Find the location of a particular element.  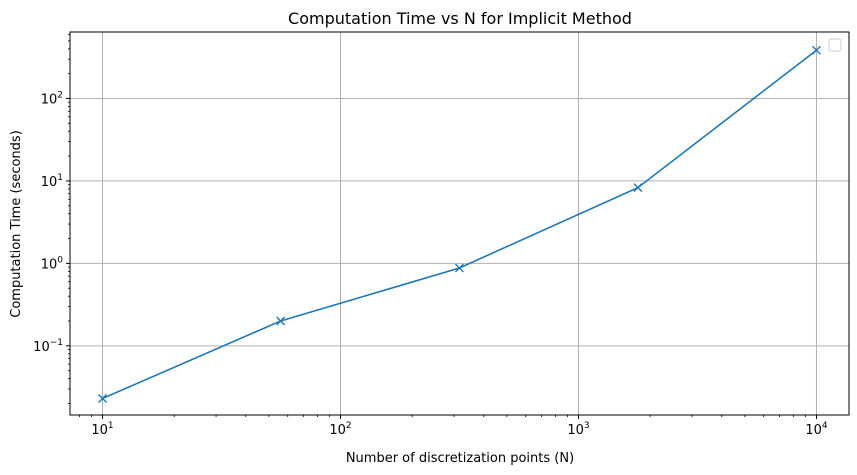

y-axis-label: Computation Time (seconds) is located at coordinates (16, 224).